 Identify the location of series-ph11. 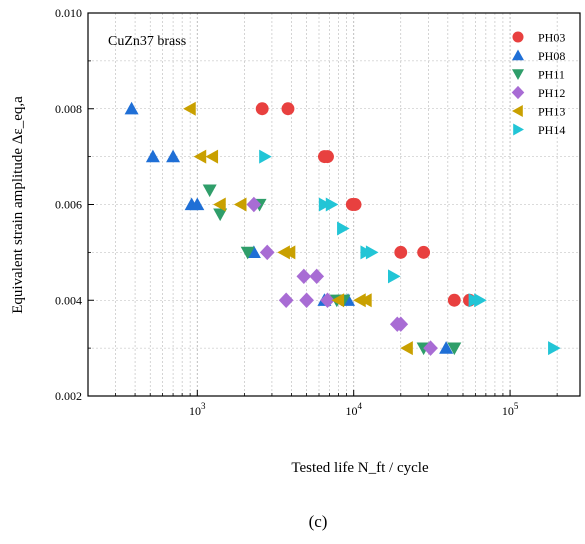
(332, 270).